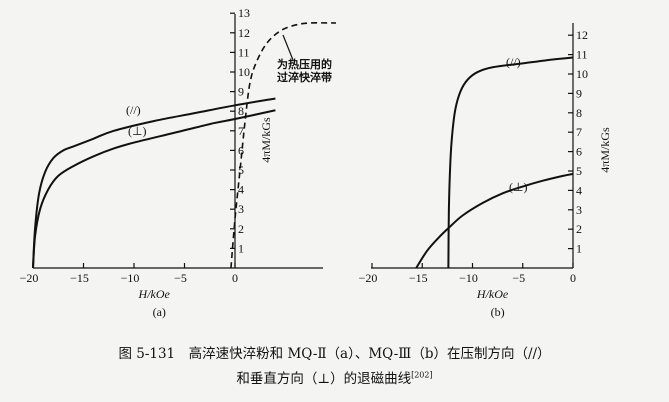 The width and height of the screenshot is (669, 402). I want to click on annotation-text: 过淬快淬带, so click(304, 77).